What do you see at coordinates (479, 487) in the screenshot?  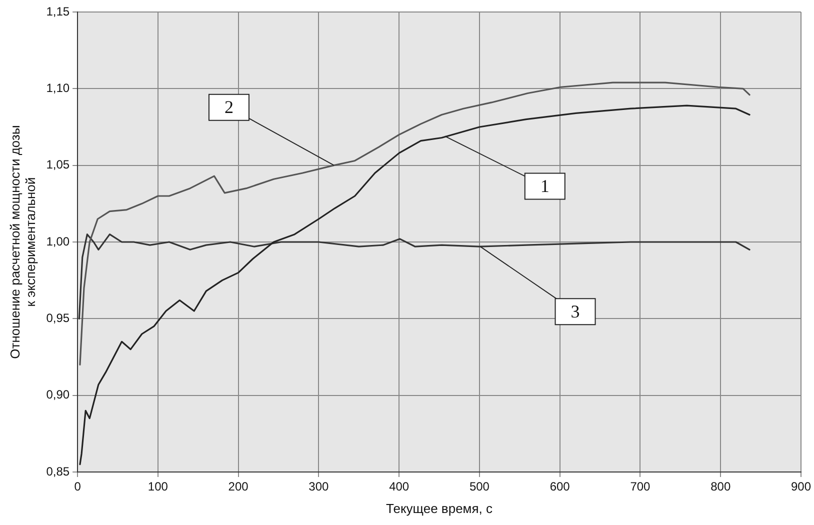 I see `x-tick-label: 500` at bounding box center [479, 487].